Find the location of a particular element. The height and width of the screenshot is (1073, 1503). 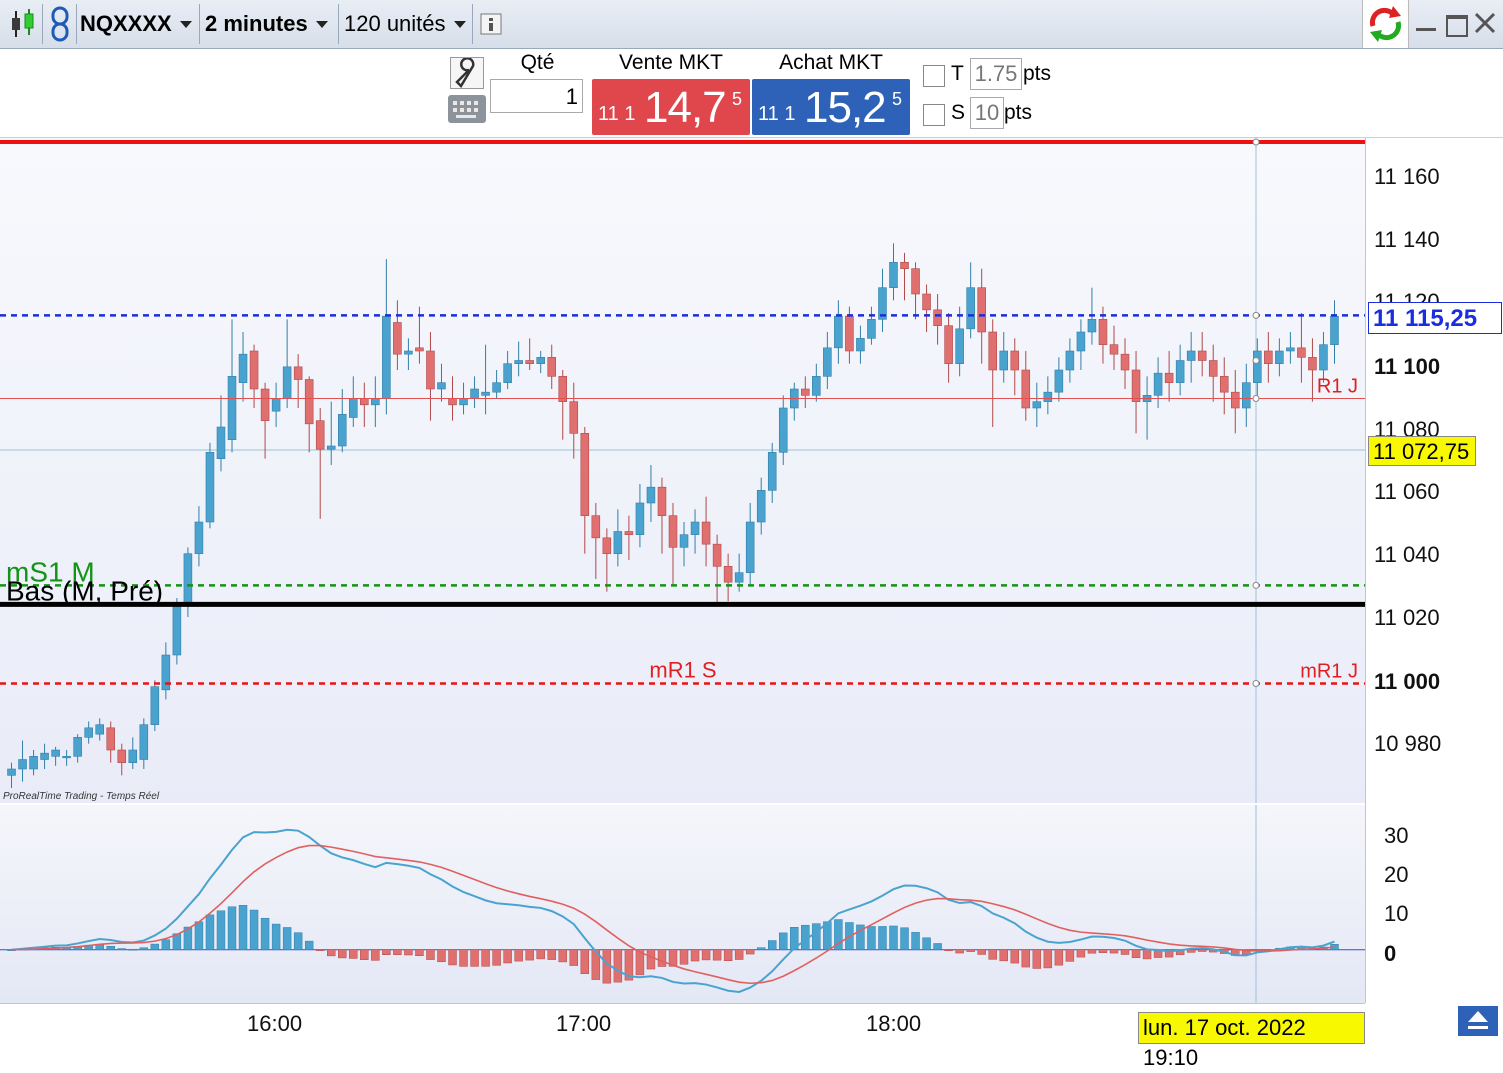

wrench-icon is located at coordinates (467, 73).